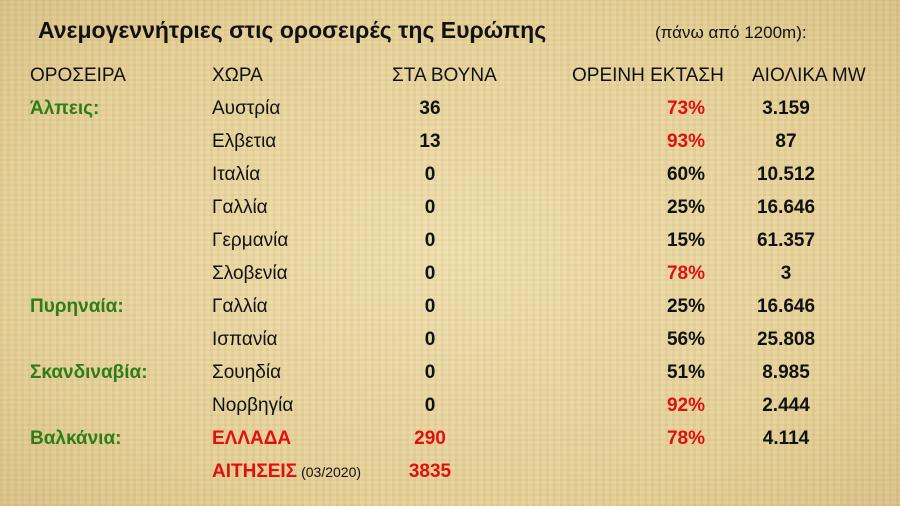 Image resolution: width=900 pixels, height=506 pixels. What do you see at coordinates (786, 339) in the screenshot?
I see `mw-cell: 25.808` at bounding box center [786, 339].